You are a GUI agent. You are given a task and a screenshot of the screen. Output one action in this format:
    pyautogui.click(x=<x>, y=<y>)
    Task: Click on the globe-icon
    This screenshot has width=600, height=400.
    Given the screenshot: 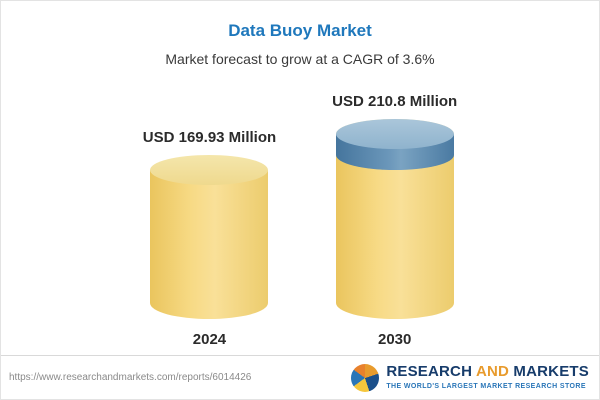 What is the action you would take?
    pyautogui.click(x=365, y=377)
    